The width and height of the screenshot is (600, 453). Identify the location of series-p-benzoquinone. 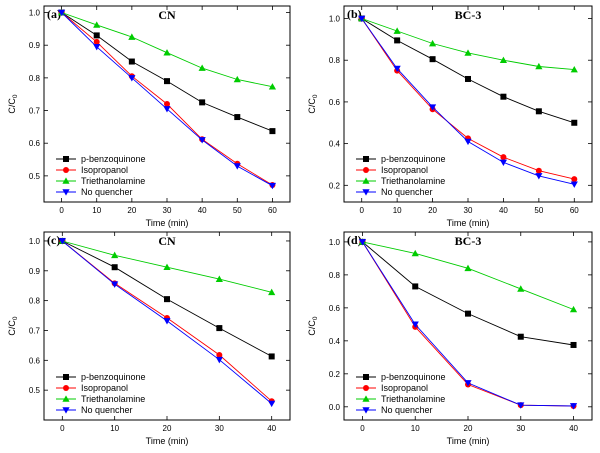
(468, 293).